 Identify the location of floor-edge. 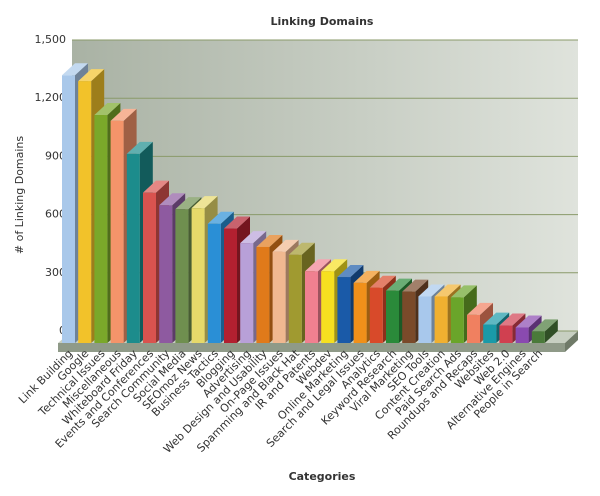
(311, 347).